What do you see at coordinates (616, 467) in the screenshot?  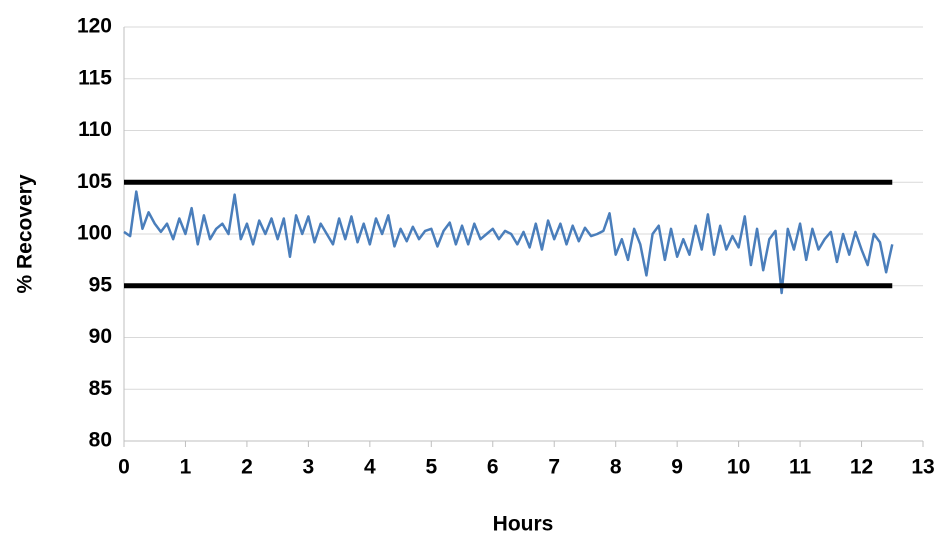 I see `x-tick-label: 8` at bounding box center [616, 467].